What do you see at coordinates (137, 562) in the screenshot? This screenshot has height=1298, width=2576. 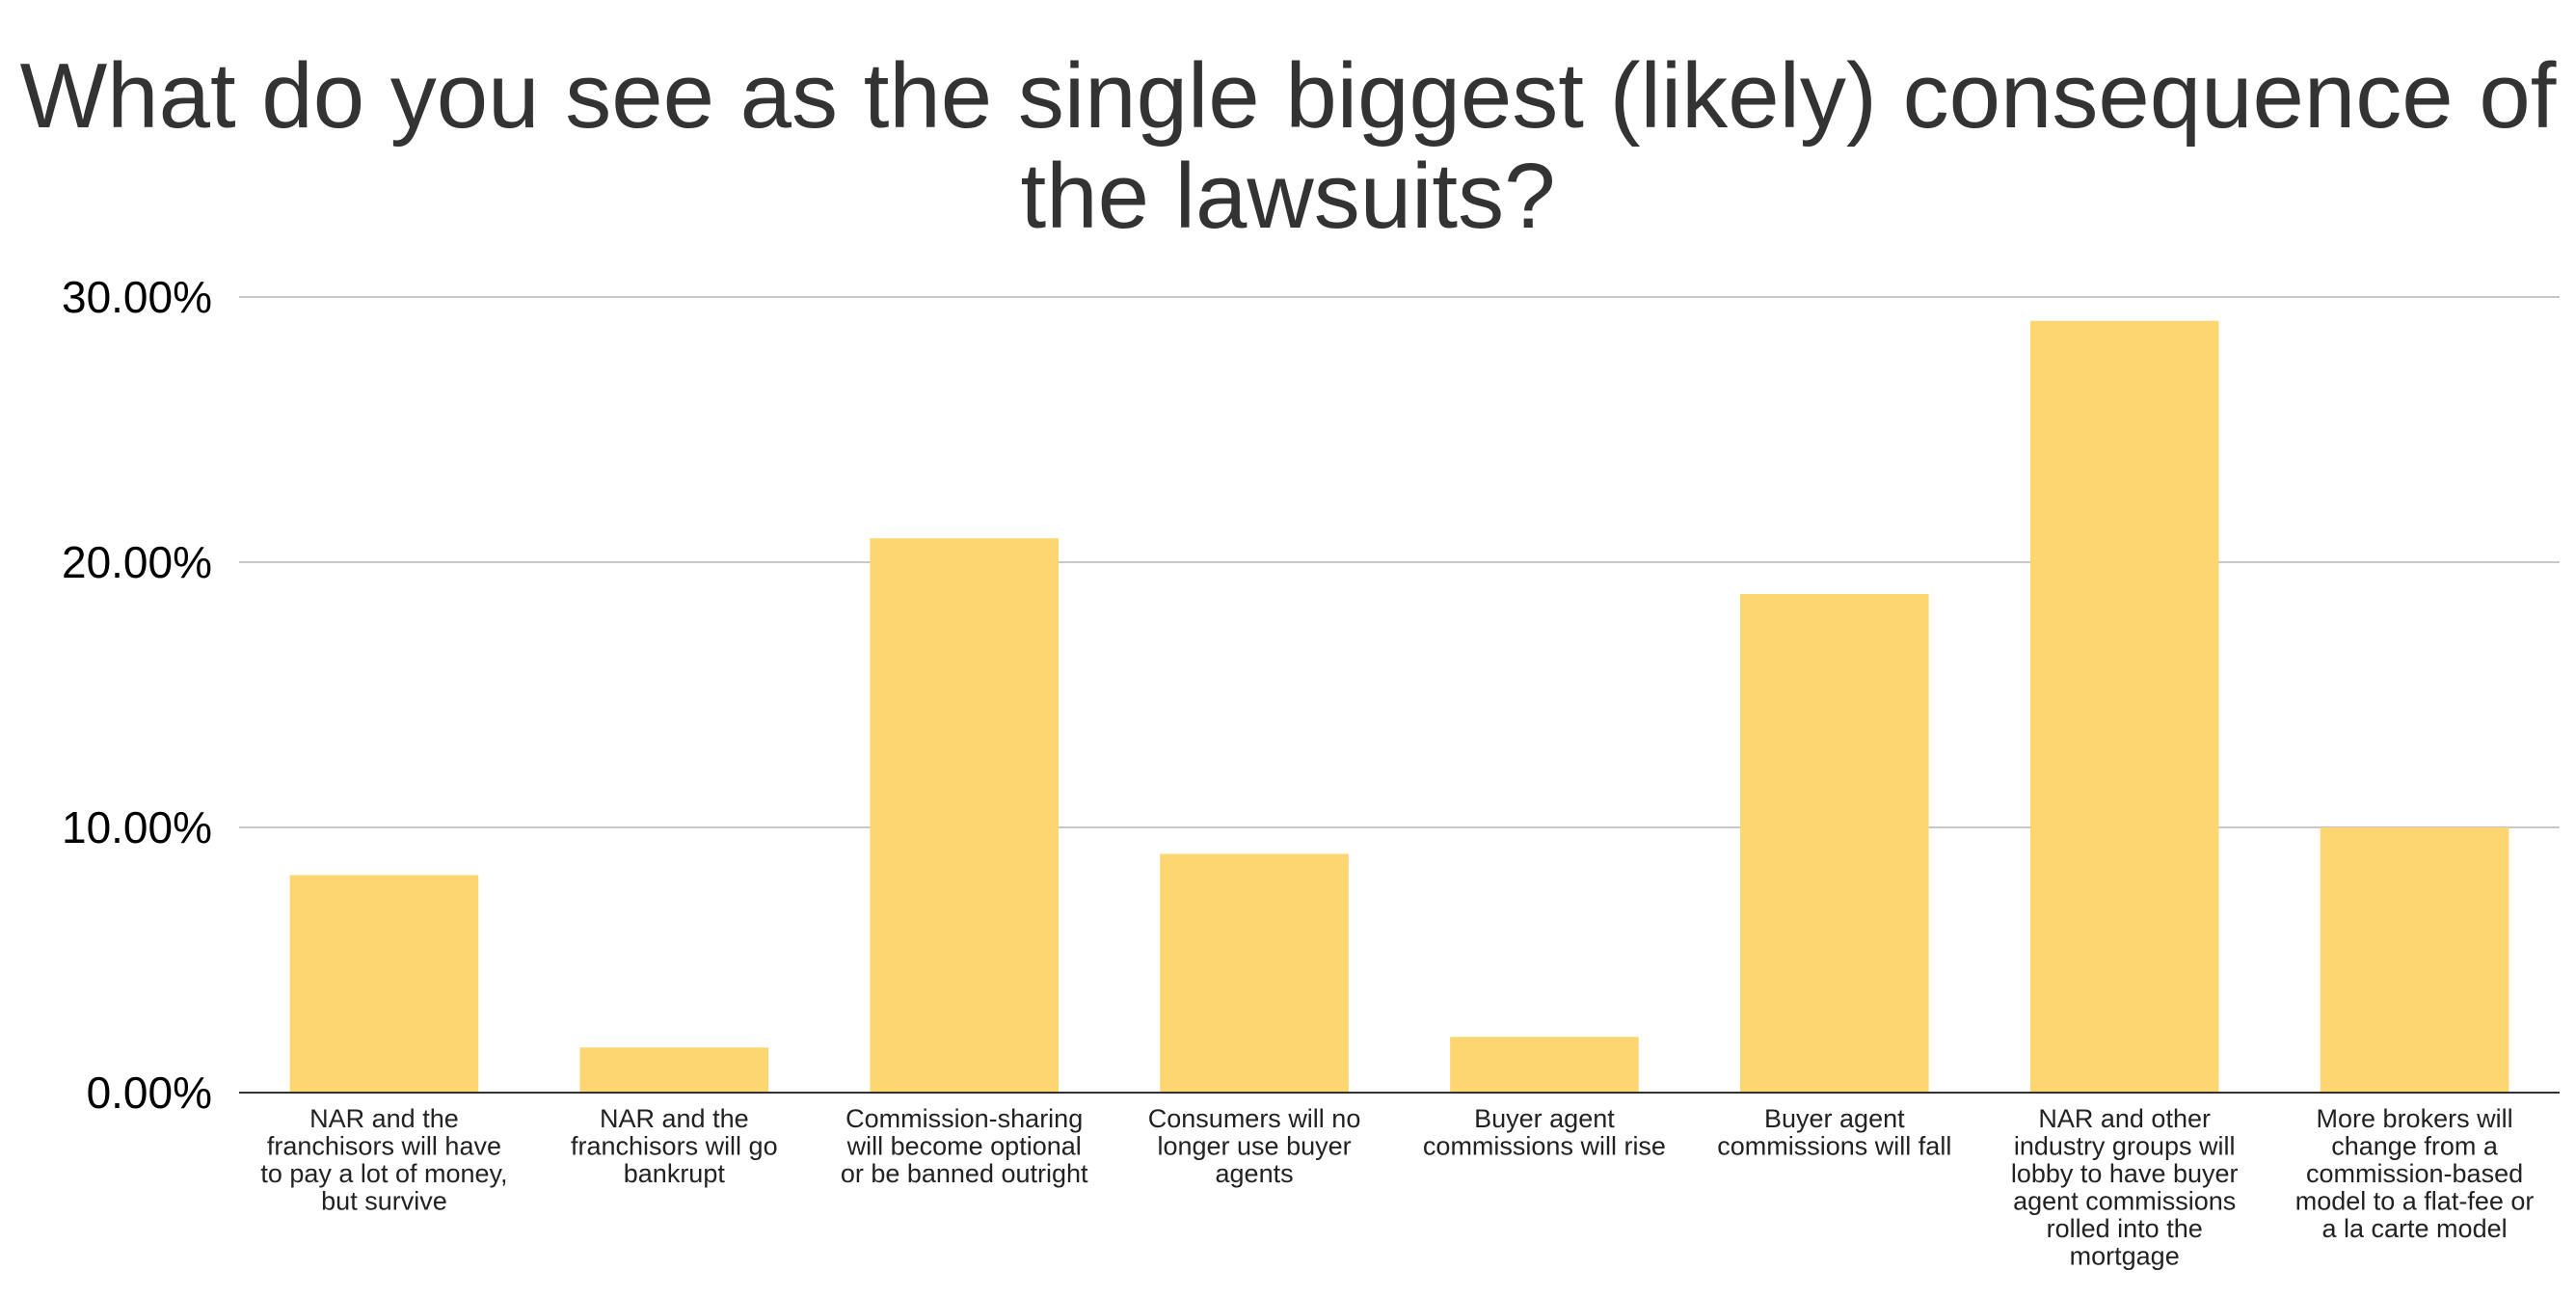 I see `y-tick-label: 20.00%` at bounding box center [137, 562].